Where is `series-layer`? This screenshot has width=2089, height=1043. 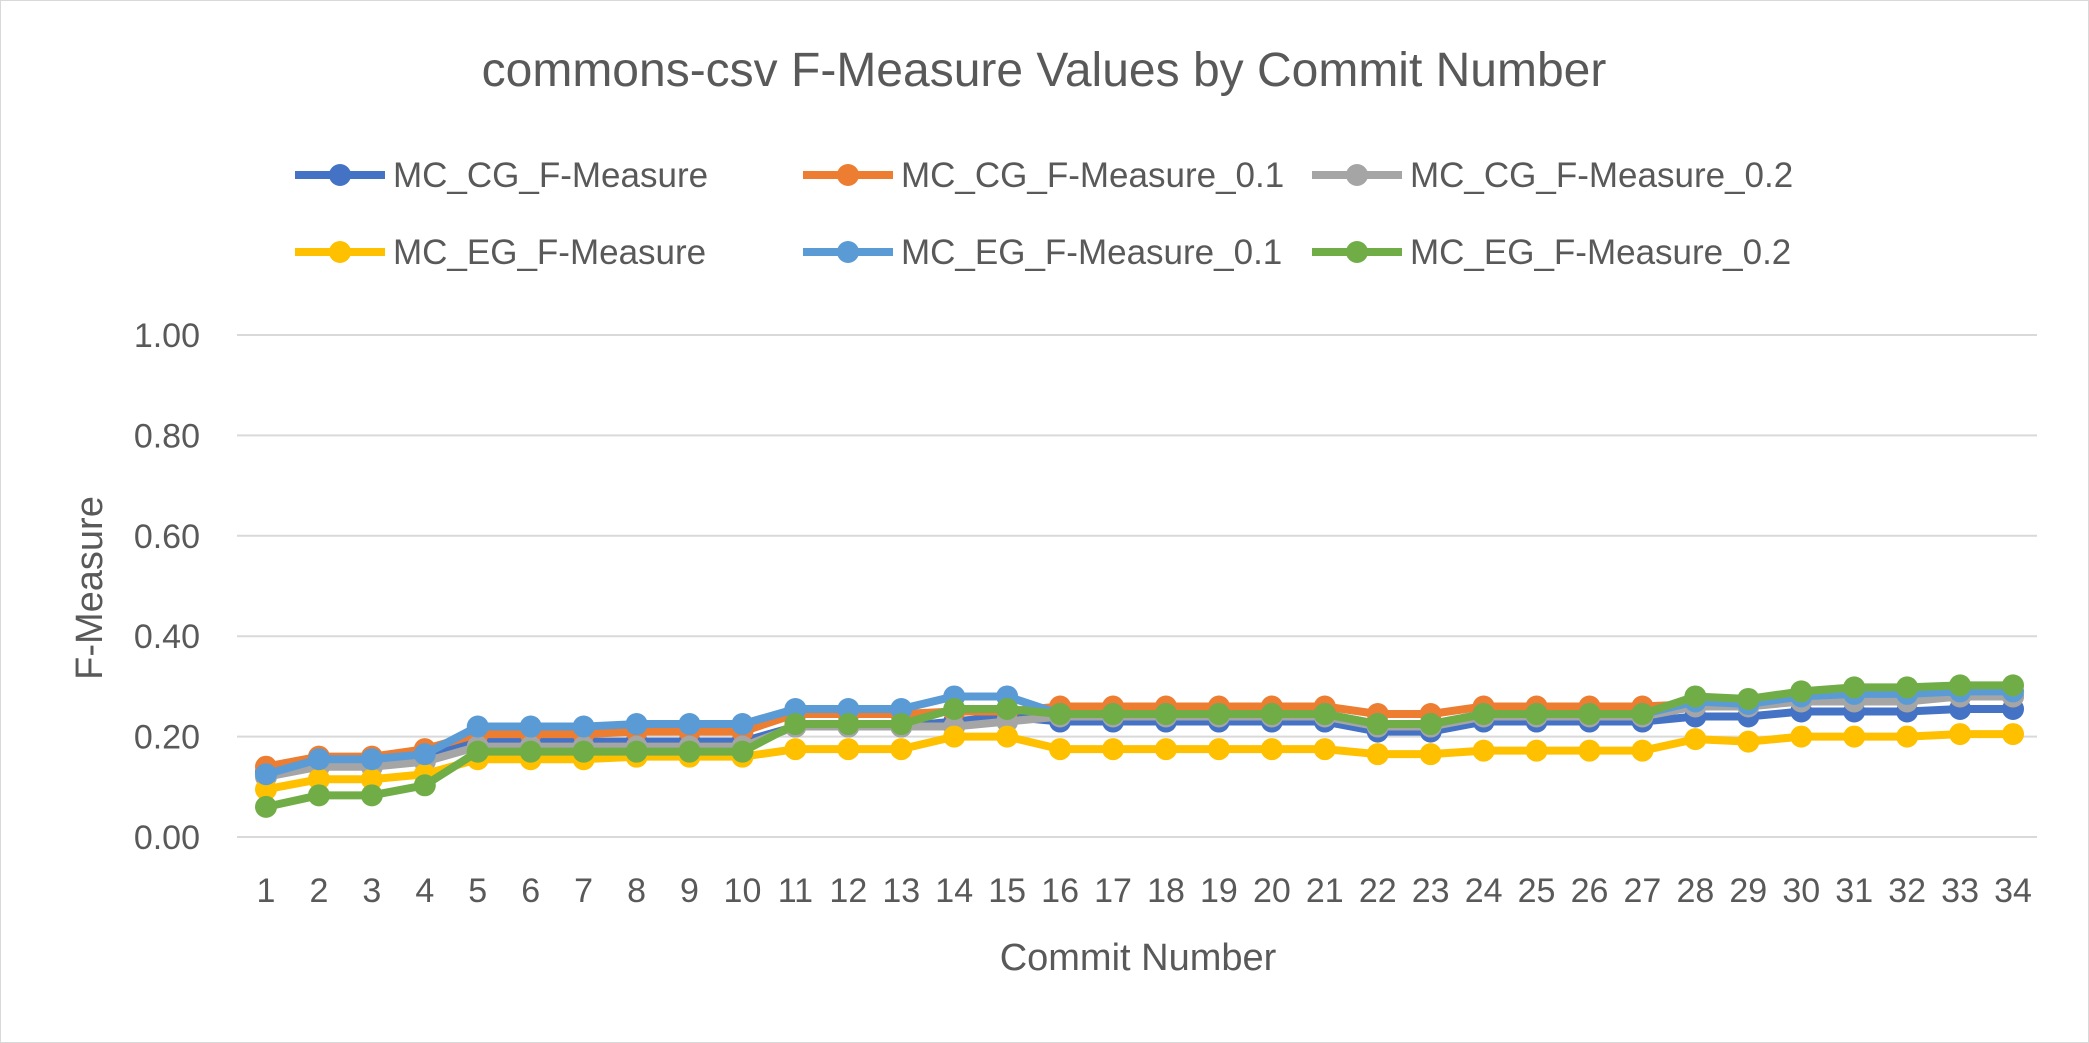
series-layer is located at coordinates (1140, 746).